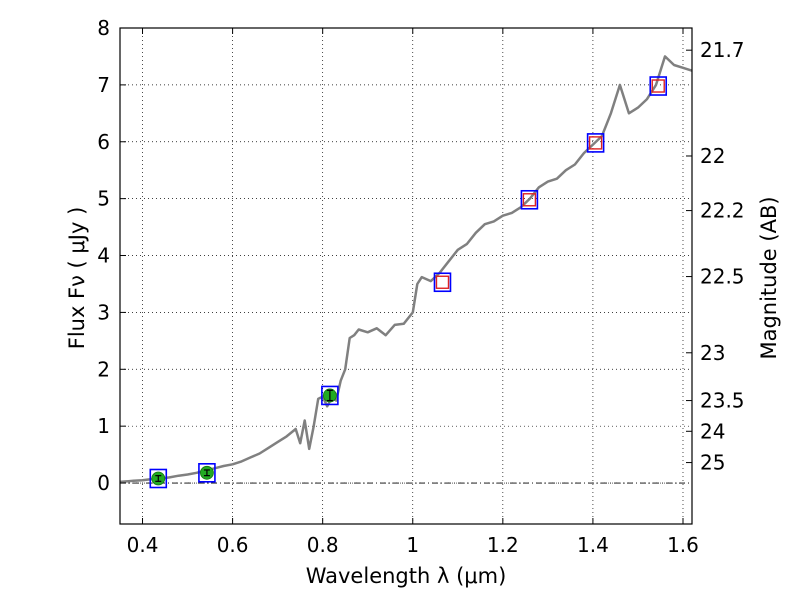  Describe the element at coordinates (103, 28) in the screenshot. I see `y-tick-label: 8` at that location.